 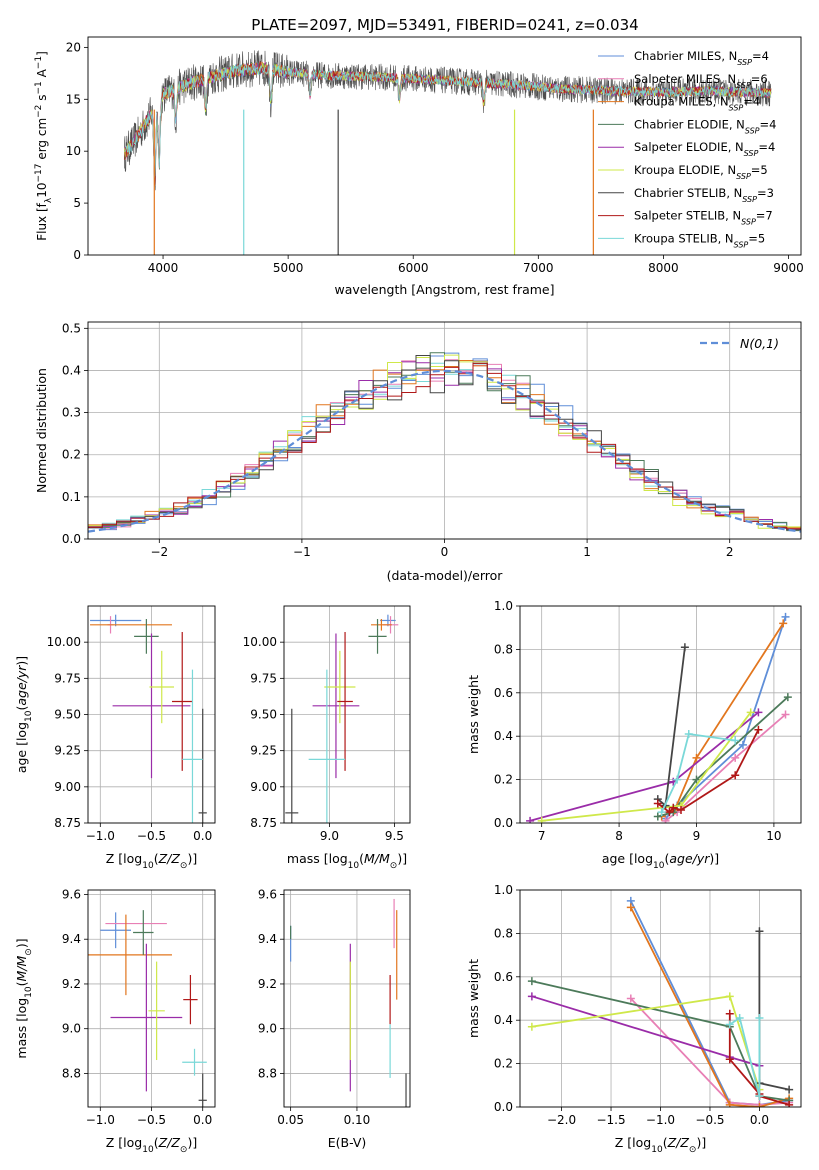 What do you see at coordinates (445, 552) in the screenshot?
I see `x-tick-label: 0` at bounding box center [445, 552].